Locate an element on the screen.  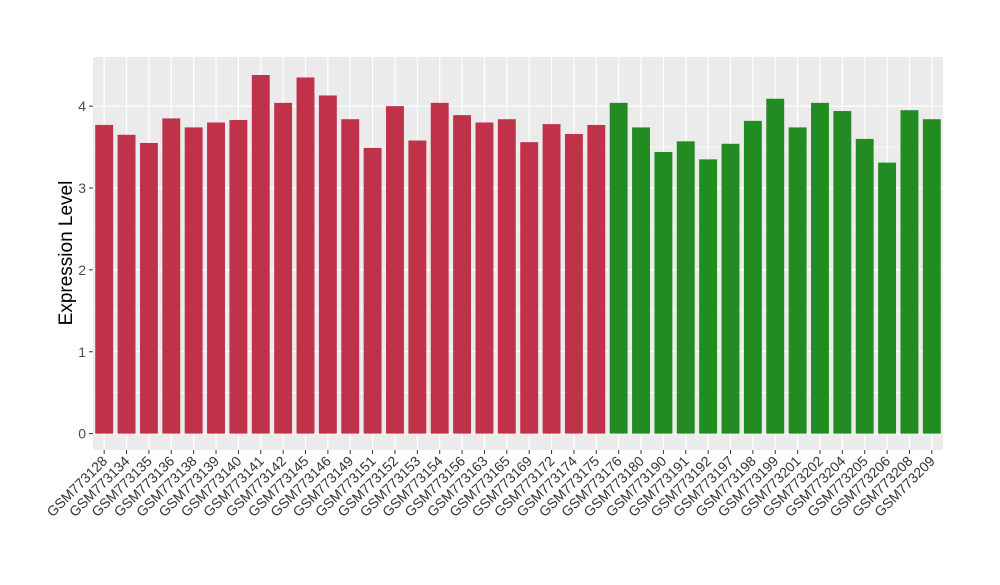
bar-GSM773197 is located at coordinates (730, 288).